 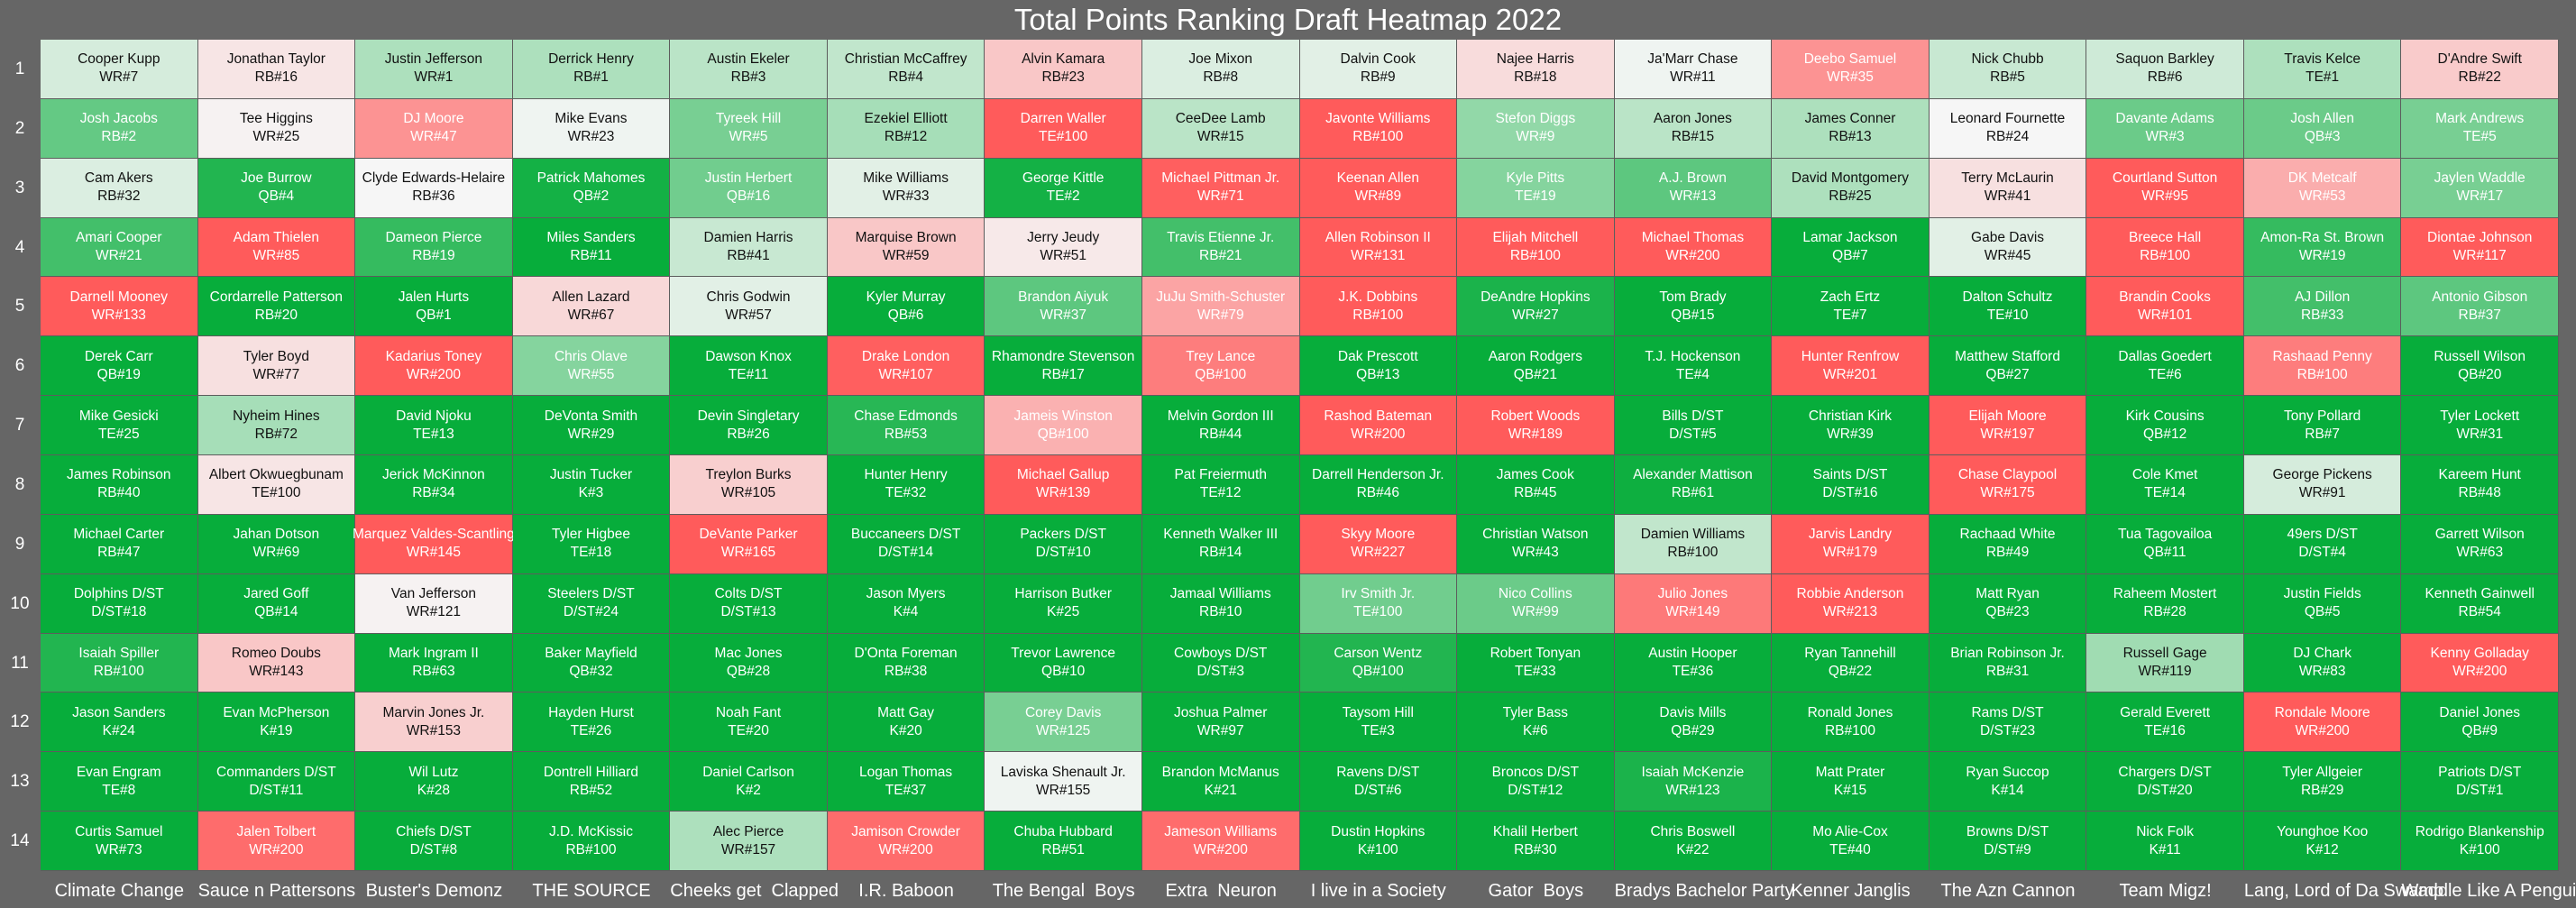 What do you see at coordinates (906, 671) in the screenshot?
I see `cell-position-rank: RB#38` at bounding box center [906, 671].